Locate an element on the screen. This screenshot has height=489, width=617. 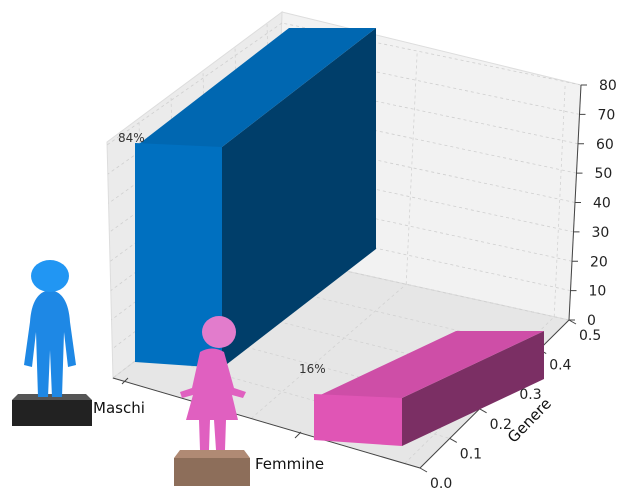
data-label-0: 84% is located at coordinates (131, 138).